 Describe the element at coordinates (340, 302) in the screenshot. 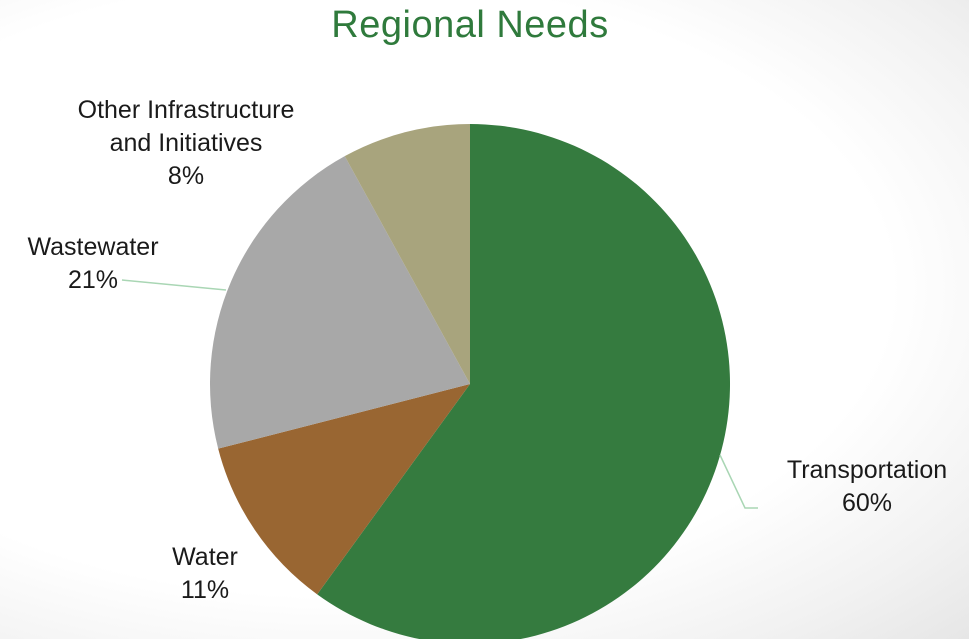

I see `pie-slice-wastewater` at that location.